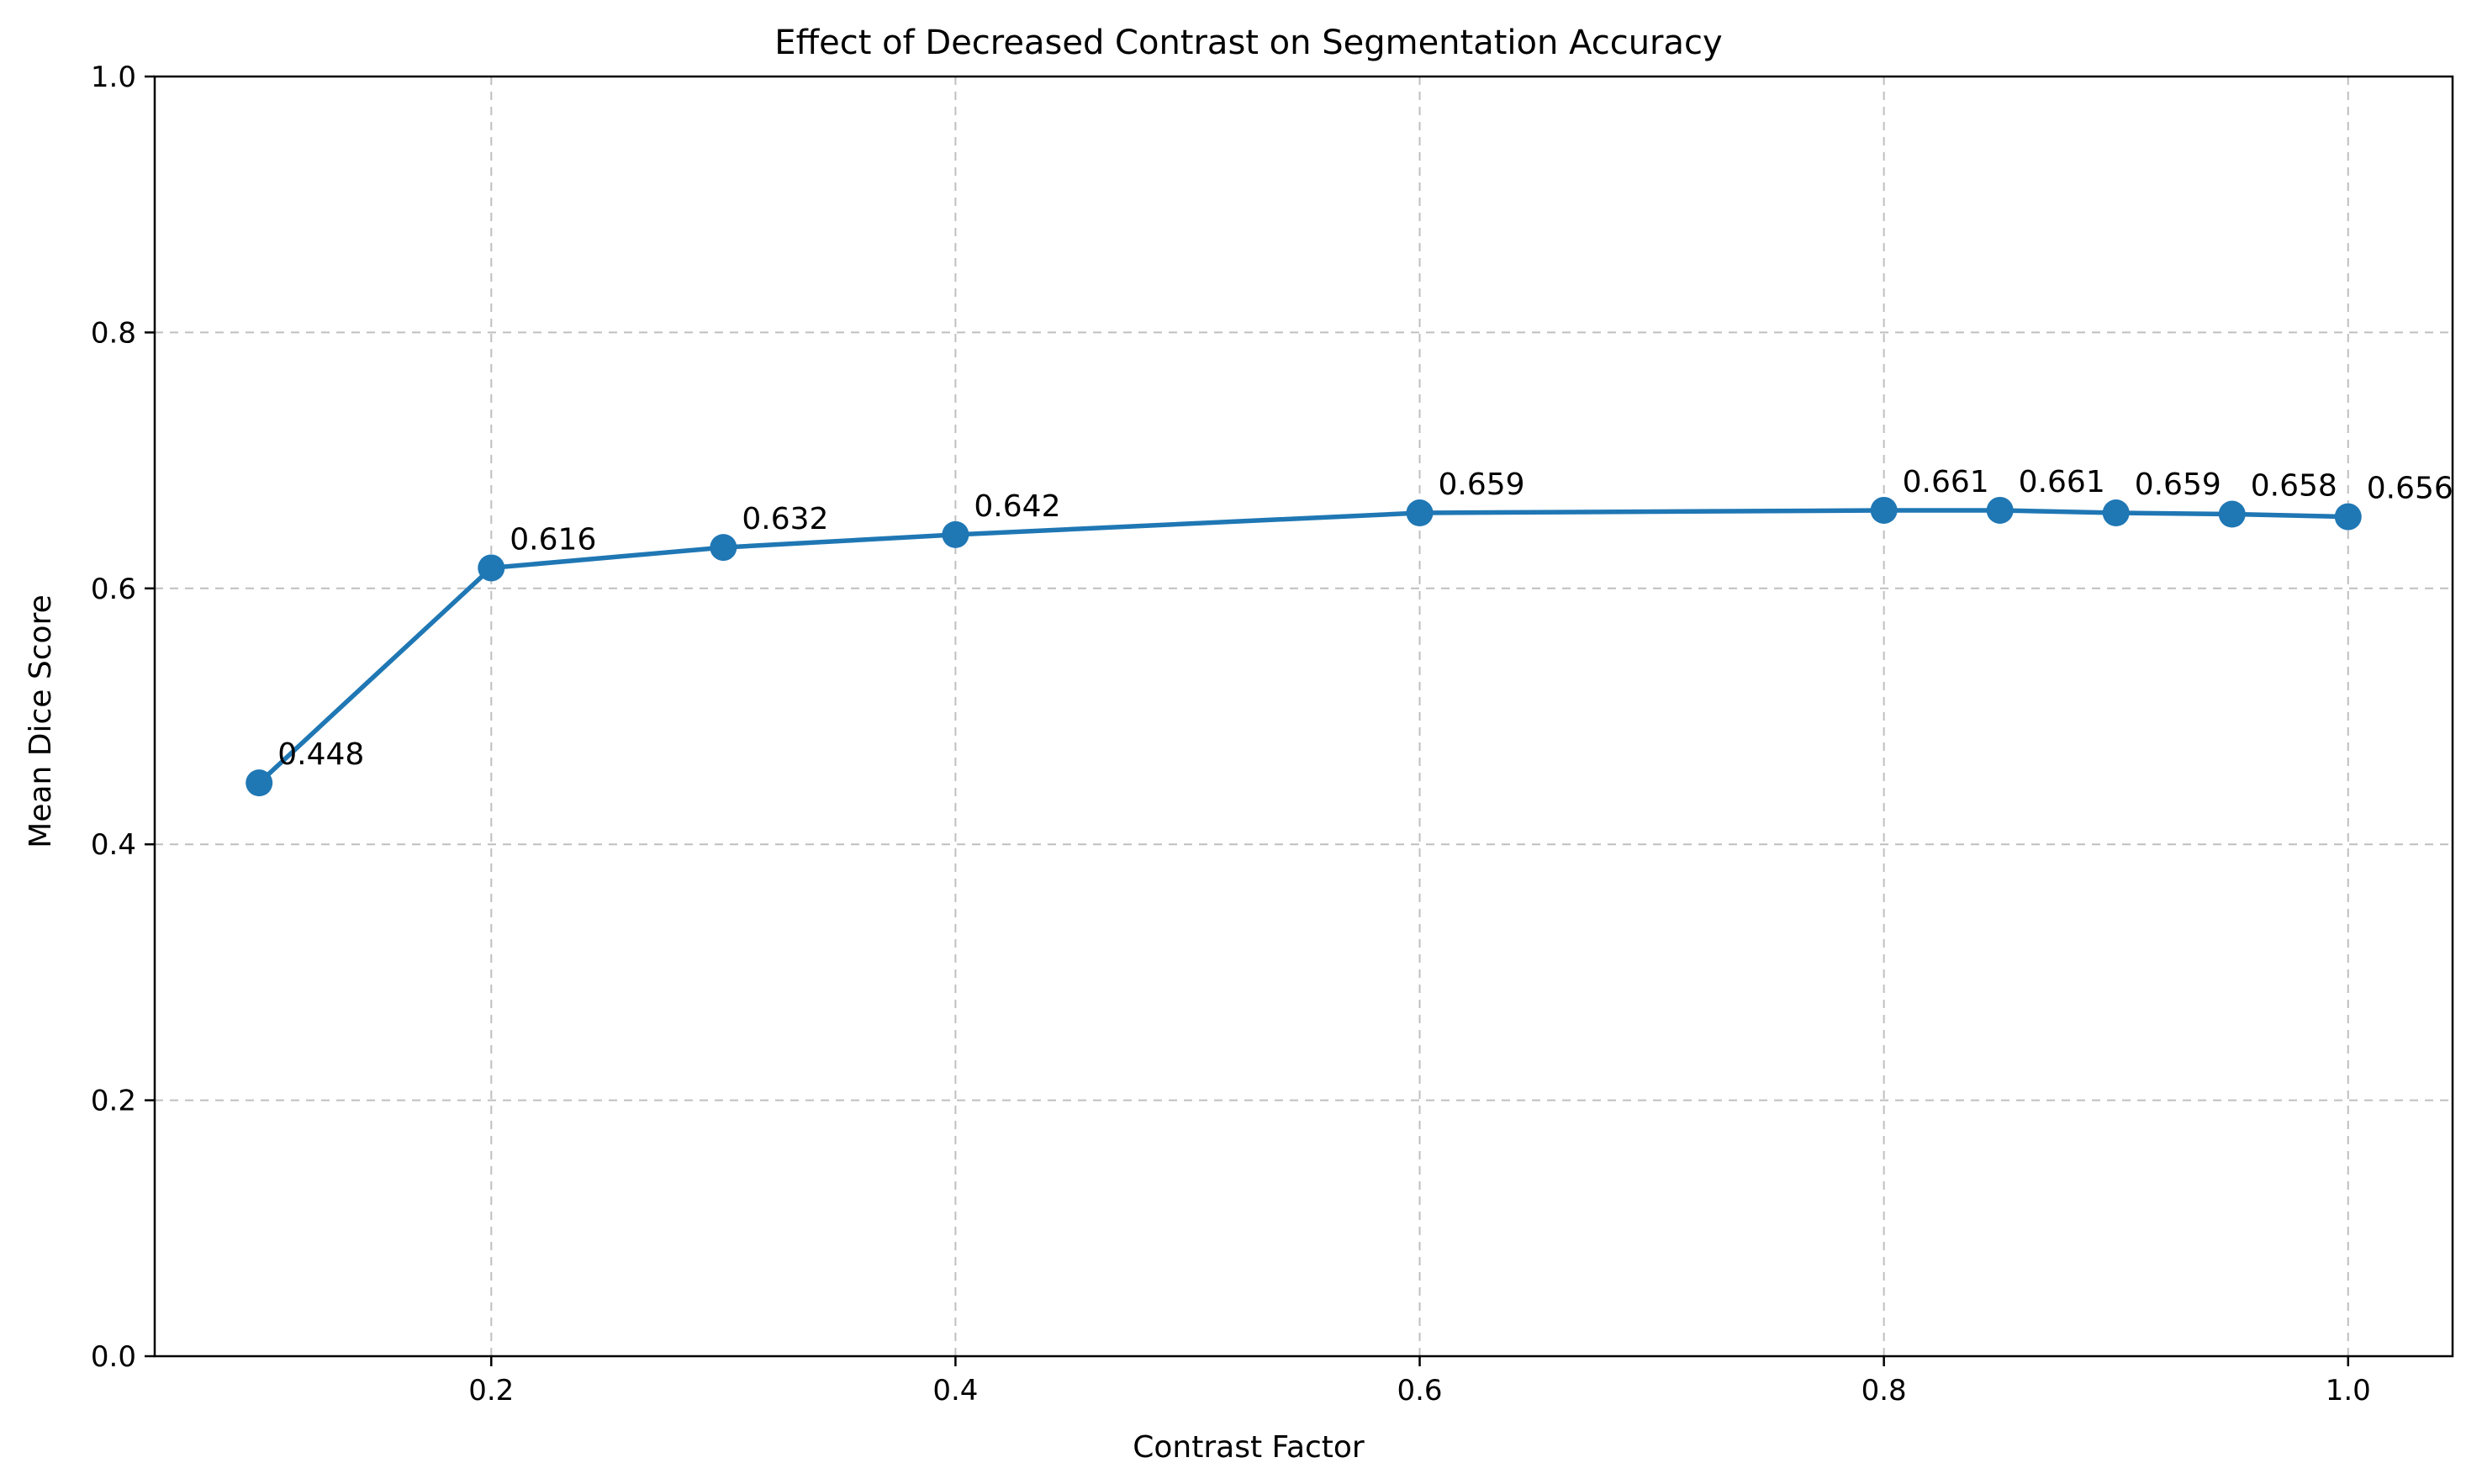 This screenshot has width=2482, height=1484. What do you see at coordinates (113, 333) in the screenshot?
I see `y-tick-label: 0.8` at bounding box center [113, 333].